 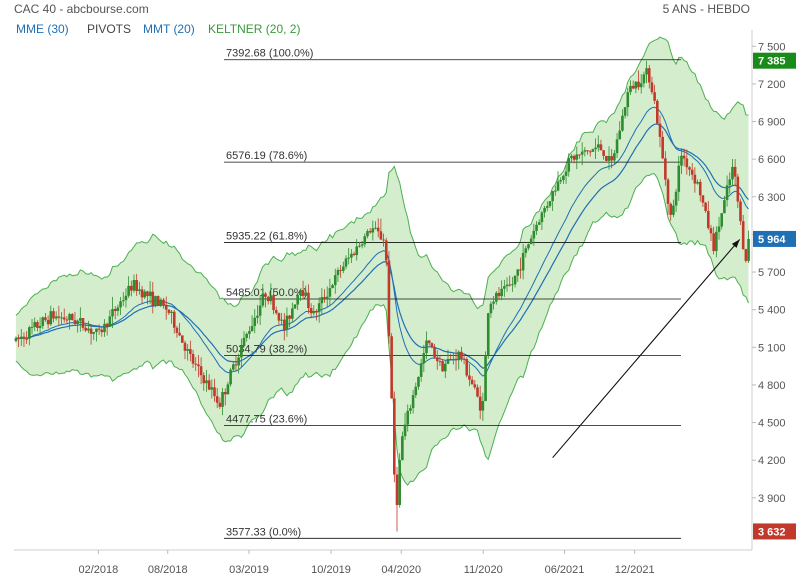 What do you see at coordinates (772, 62) in the screenshot?
I see `badge-label: 7 385` at bounding box center [772, 62].